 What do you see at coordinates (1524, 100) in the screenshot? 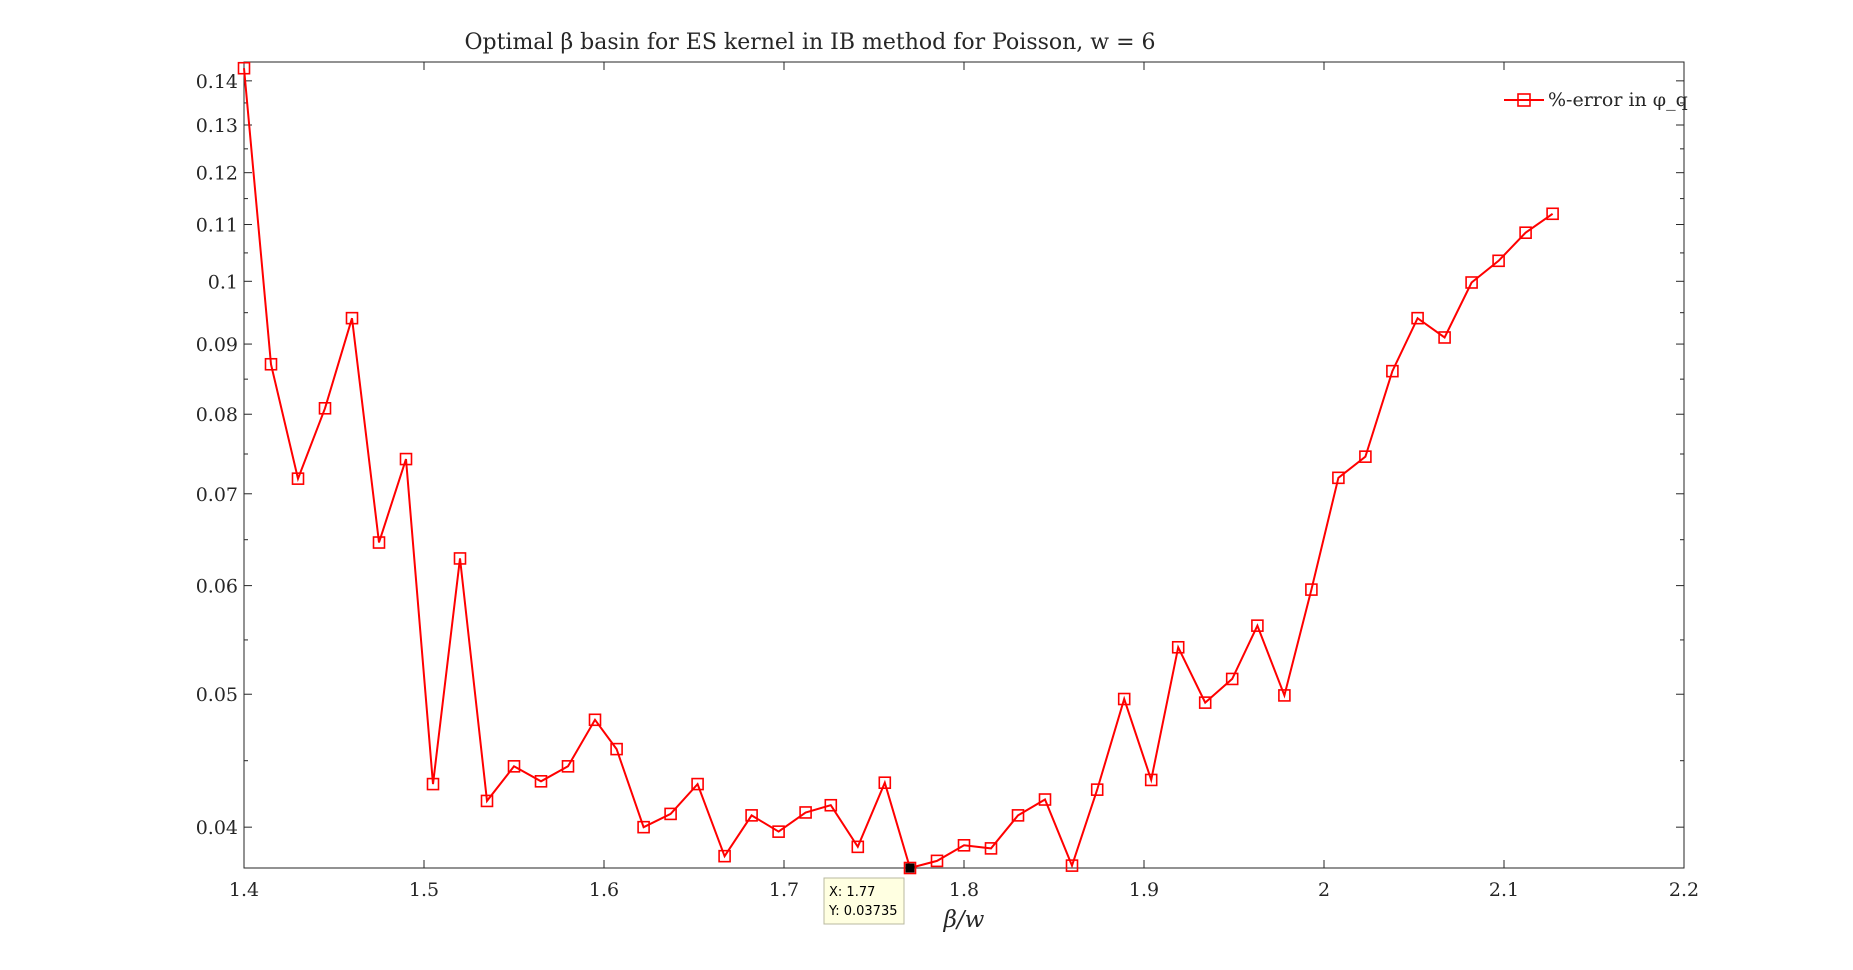
I see `legend-marker-sample` at bounding box center [1524, 100].